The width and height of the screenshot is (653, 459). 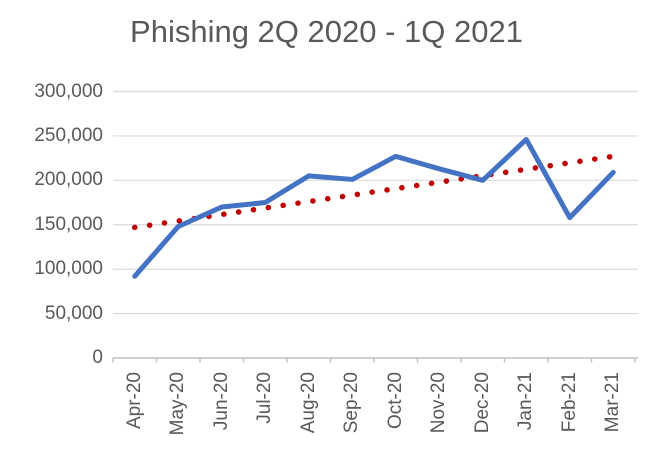 I want to click on y-axis-tick-label: 300,000, so click(x=68, y=91).